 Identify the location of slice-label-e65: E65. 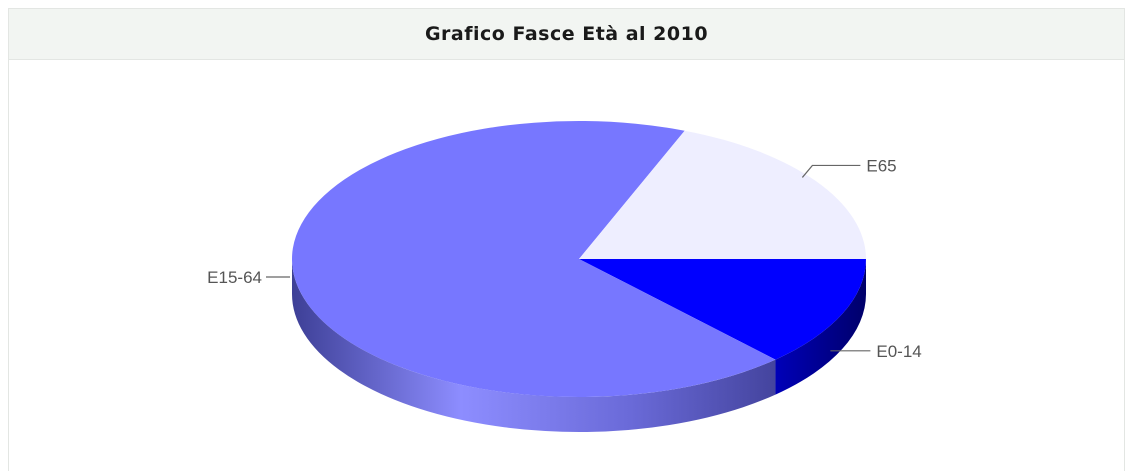
(881, 165).